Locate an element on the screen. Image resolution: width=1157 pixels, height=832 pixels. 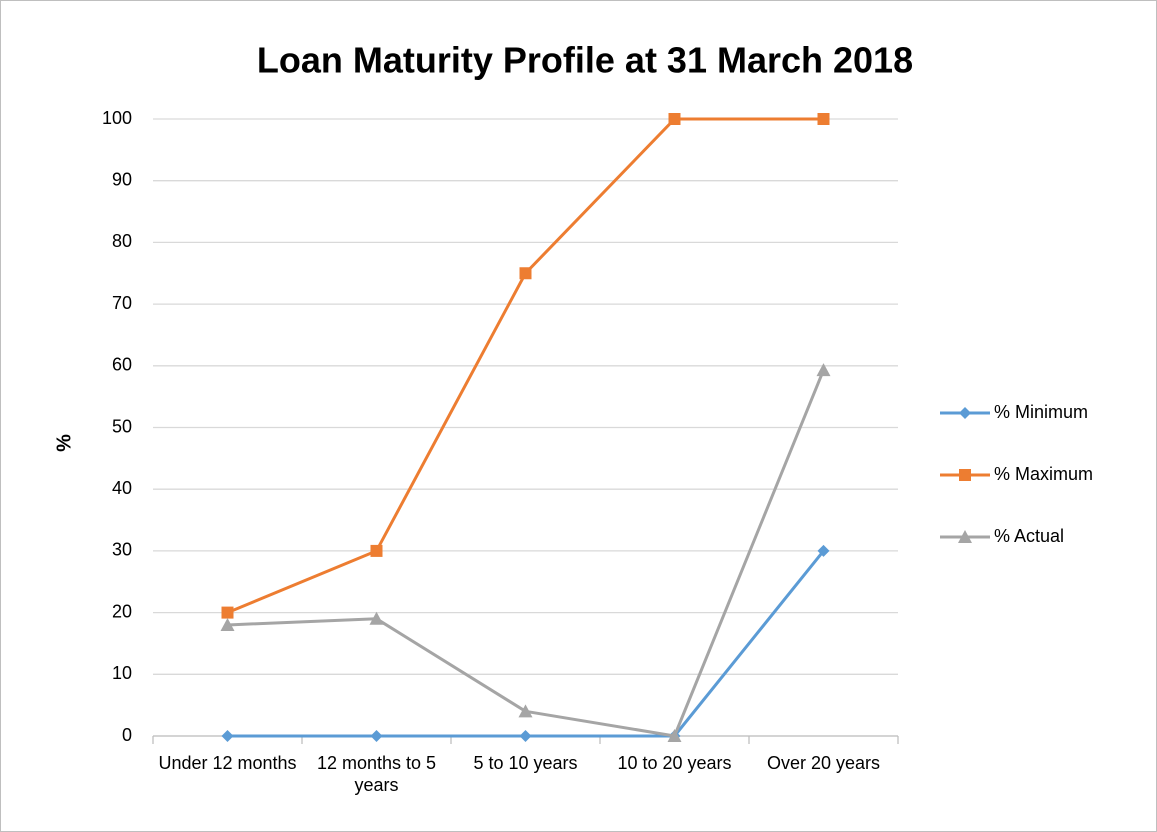
x-tick-label-box: Under 12 months is located at coordinates (227, 763).